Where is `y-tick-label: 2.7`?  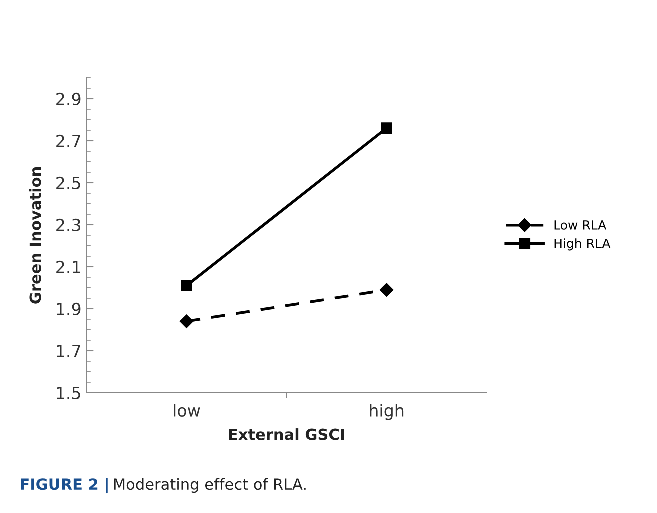 y-tick-label: 2.7 is located at coordinates (68, 141).